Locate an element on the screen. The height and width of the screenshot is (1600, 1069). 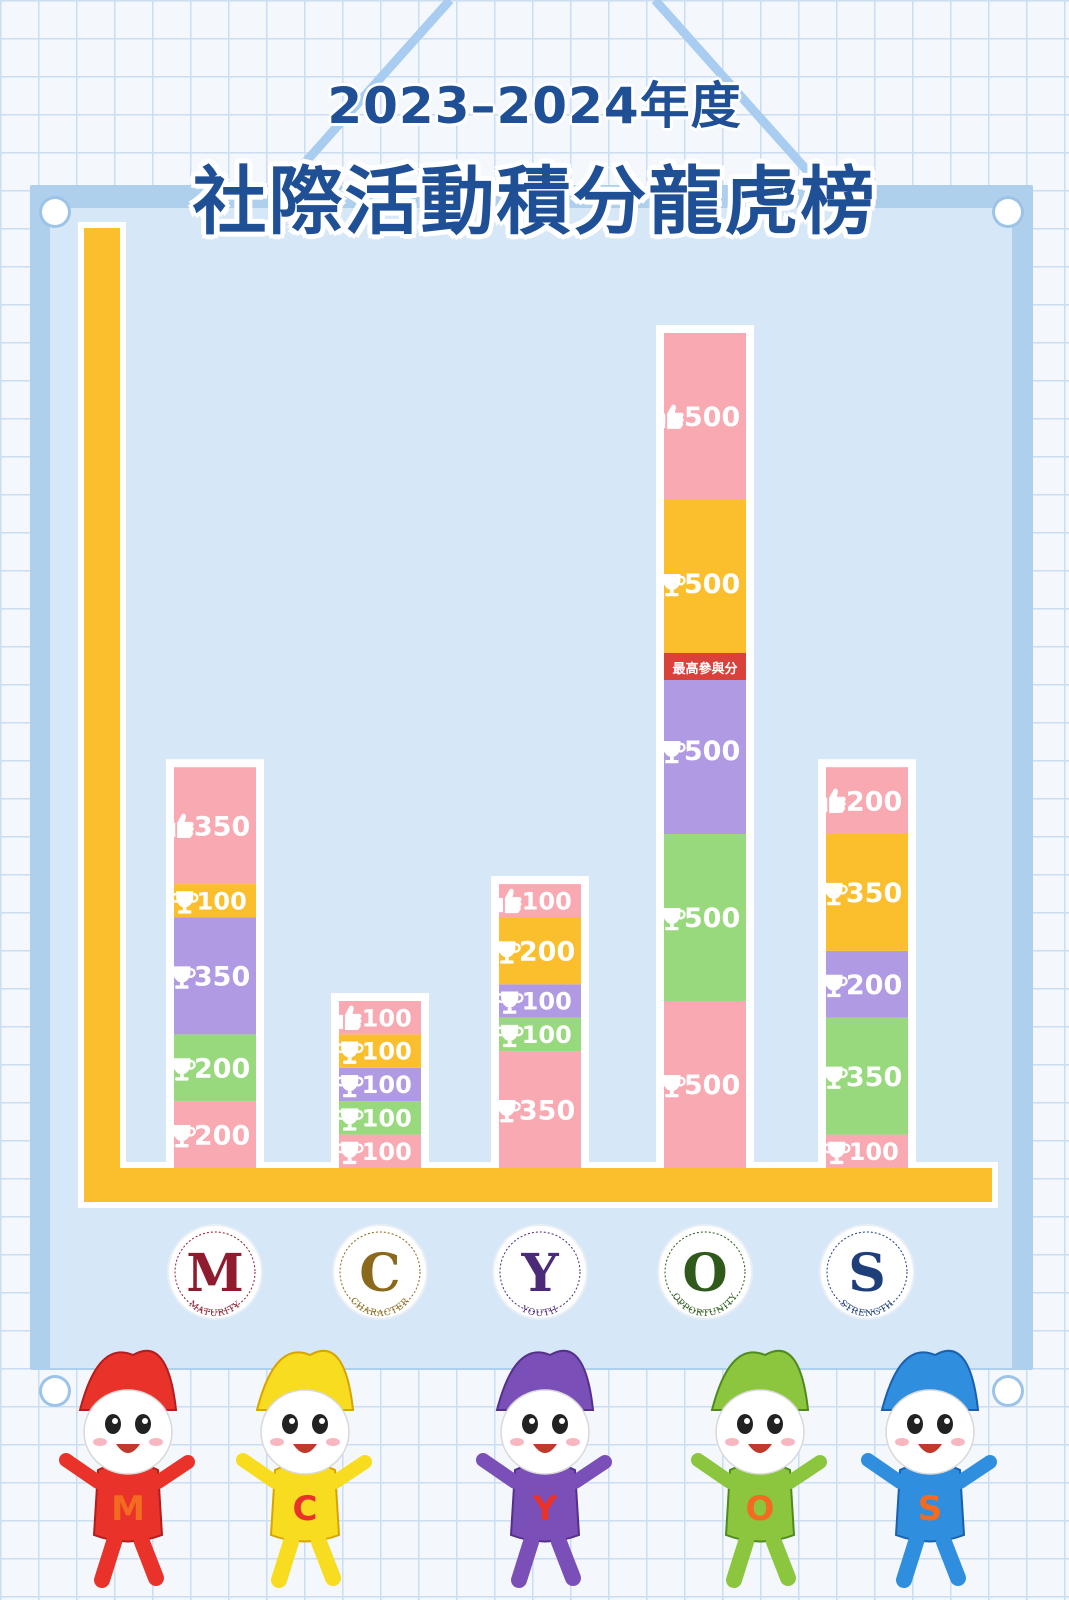
house-letter: O is located at coordinates (704, 1273).